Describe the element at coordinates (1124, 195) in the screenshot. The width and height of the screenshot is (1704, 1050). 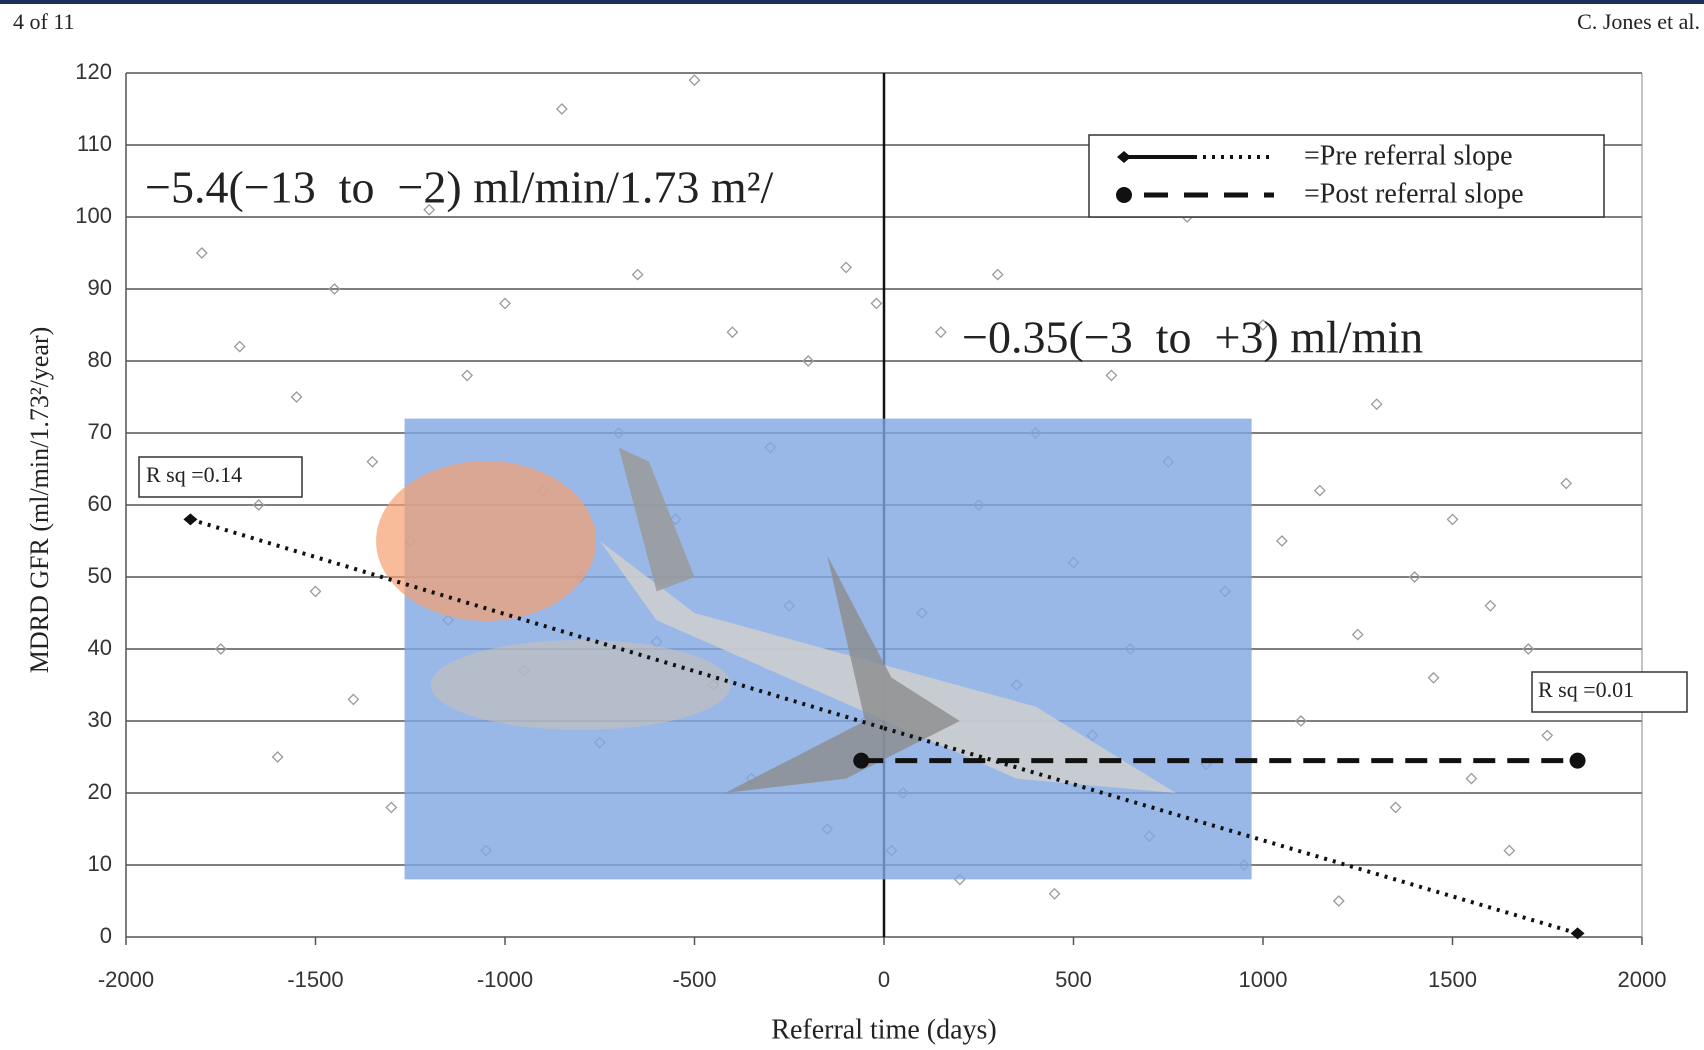
I see `legend-marker-post` at that location.